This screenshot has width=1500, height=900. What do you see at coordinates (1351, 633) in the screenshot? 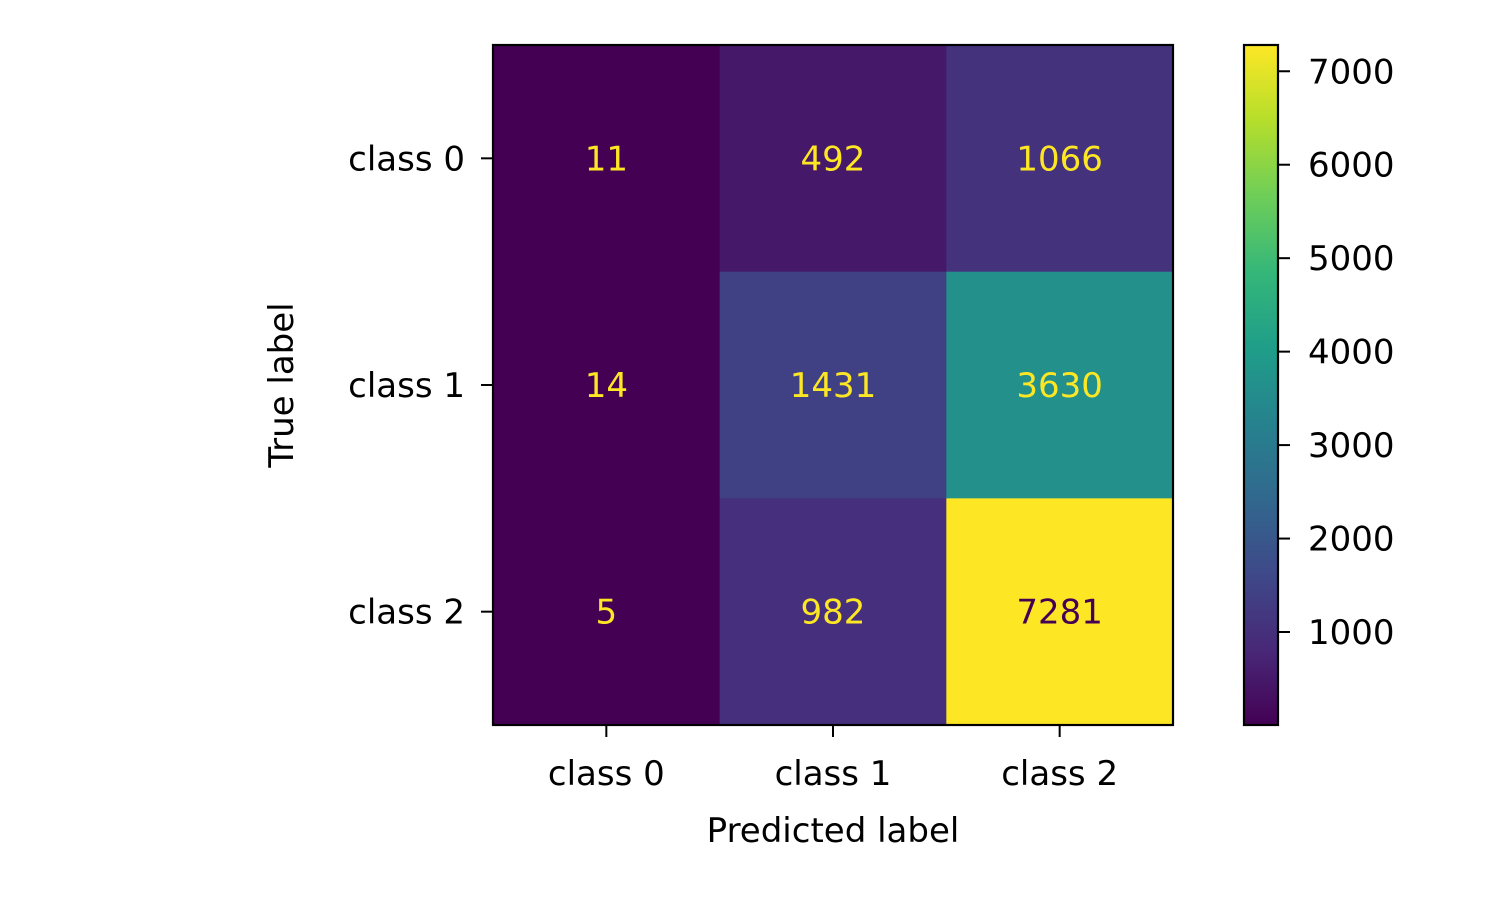
I see `colorbar-tick-label: 1000` at bounding box center [1351, 633].